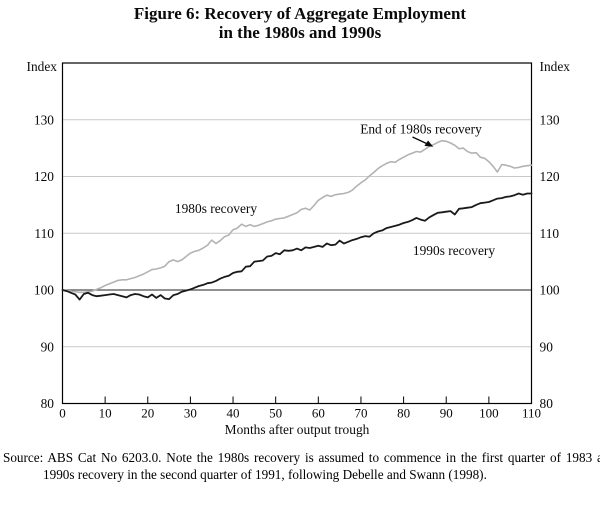 Image resolution: width=600 pixels, height=507 pixels. Describe the element at coordinates (454, 250) in the screenshot. I see `series-label-1990s-recovery: 1990s recovery` at that location.